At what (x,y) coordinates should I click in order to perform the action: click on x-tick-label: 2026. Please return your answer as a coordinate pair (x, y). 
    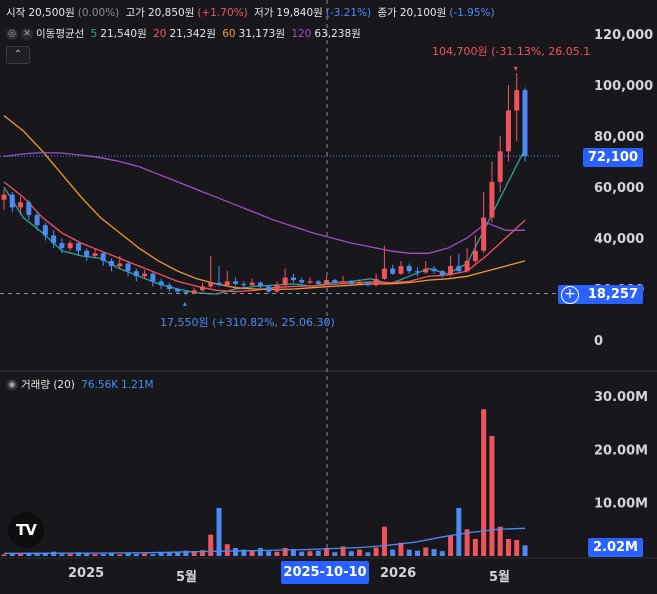
    Looking at the image, I should click on (398, 573).